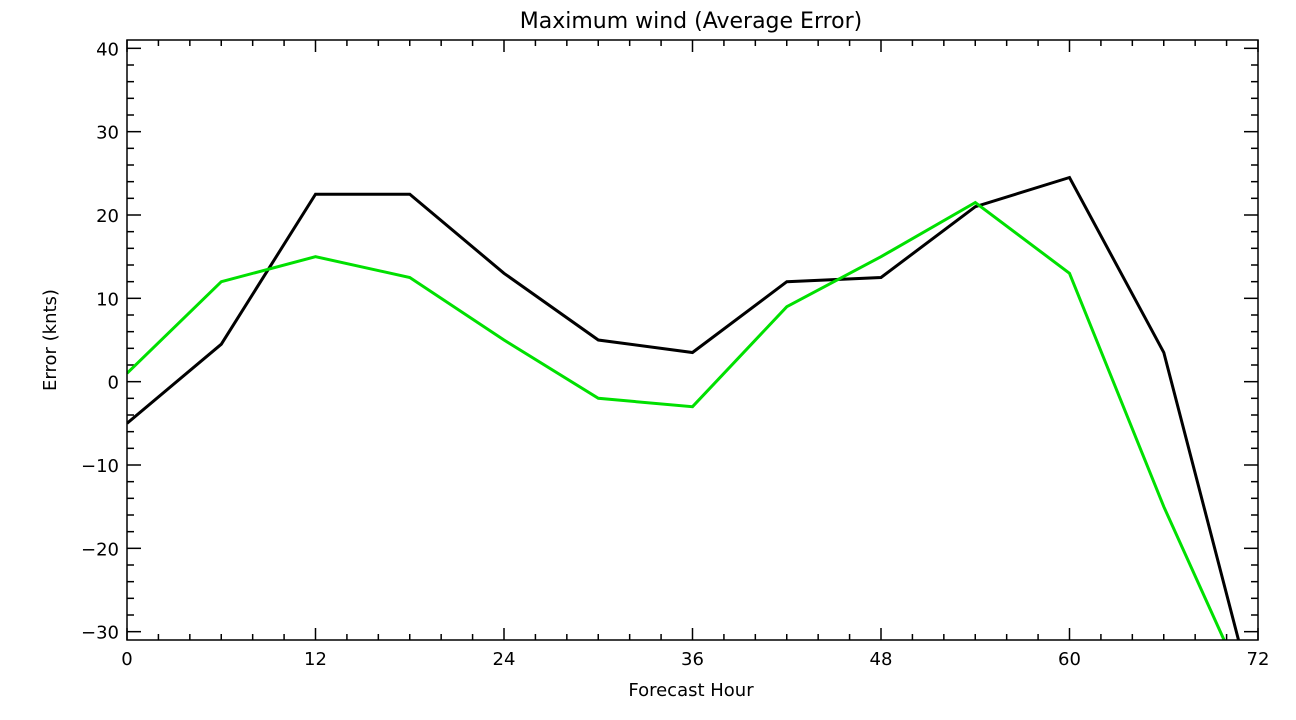 The width and height of the screenshot is (1296, 720). I want to click on x-tick-label: 48, so click(881, 659).